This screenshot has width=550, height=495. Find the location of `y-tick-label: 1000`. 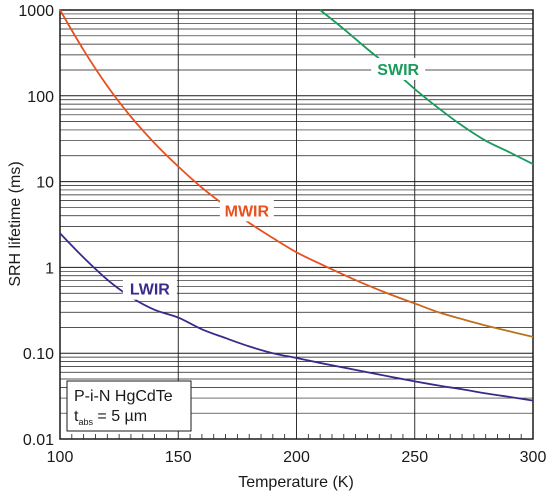

y-tick-label: 1000 is located at coordinates (36, 11).